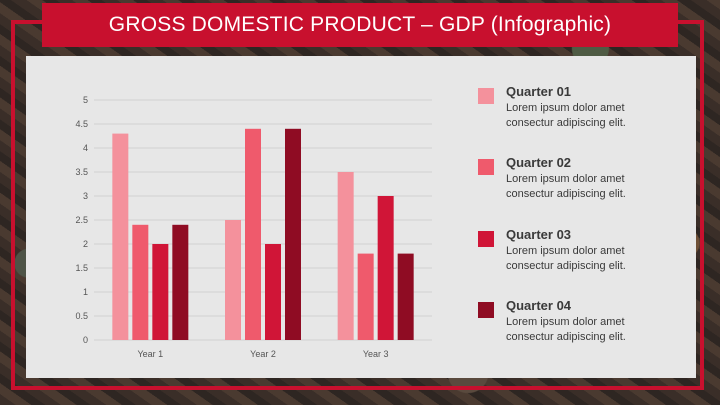  What do you see at coordinates (150, 354) in the screenshot?
I see `x-tick-label: Year 1` at bounding box center [150, 354].